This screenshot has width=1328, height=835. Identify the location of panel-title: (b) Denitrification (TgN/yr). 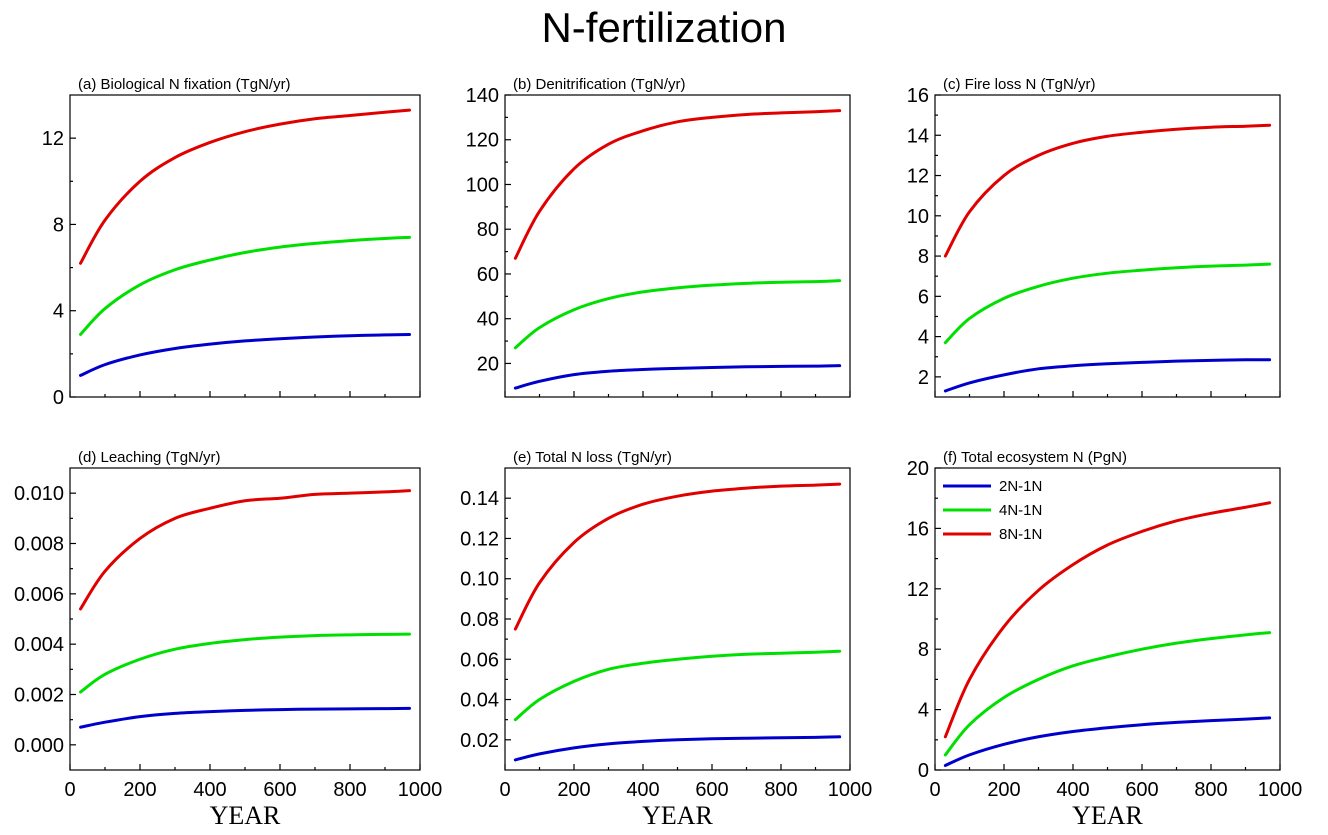
(599, 84).